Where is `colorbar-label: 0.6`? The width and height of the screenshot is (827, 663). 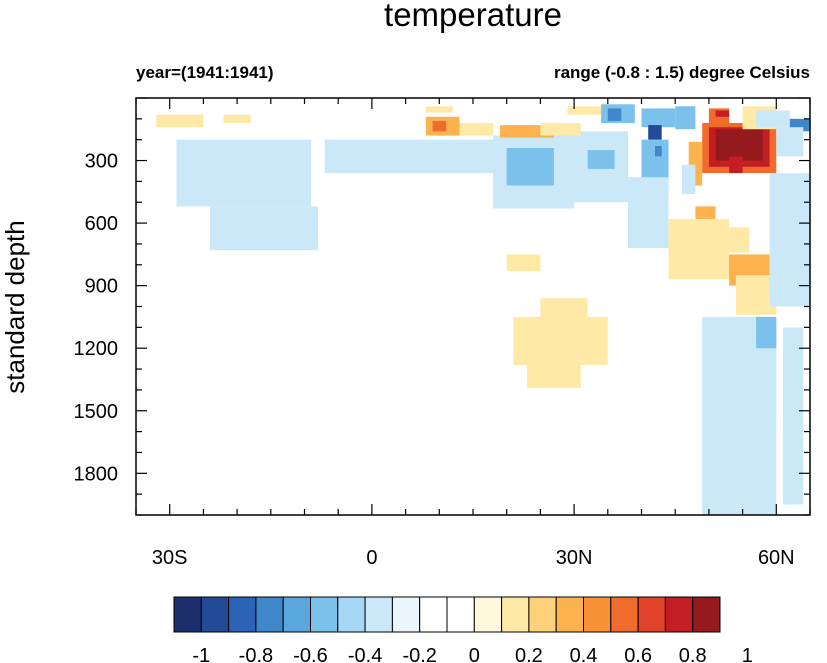 colorbar-label: 0.6 is located at coordinates (638, 654).